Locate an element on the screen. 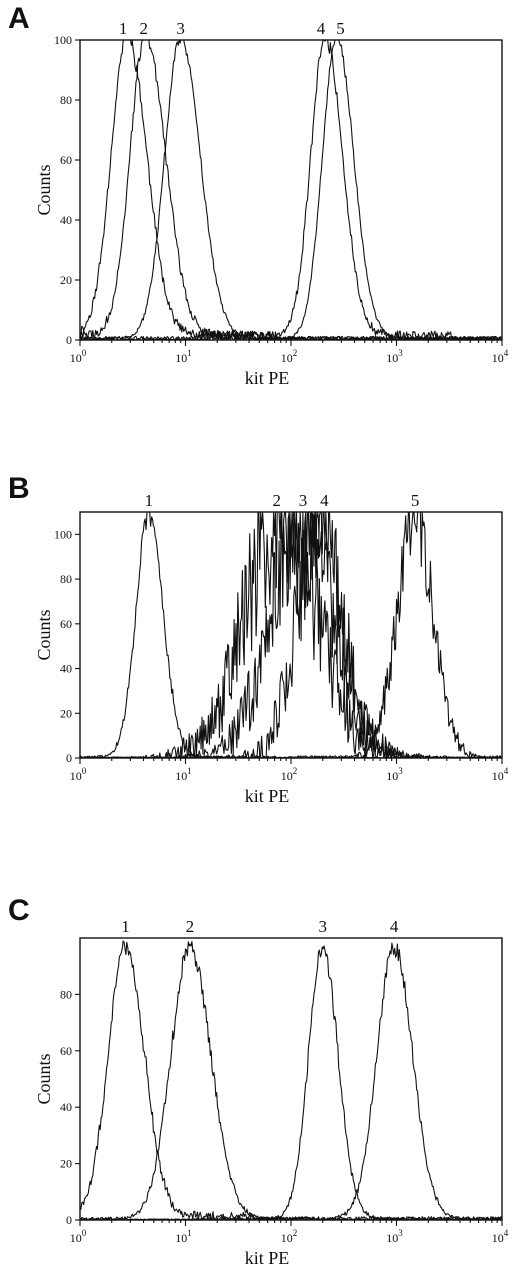 This screenshot has height=1282, width=520. panel-letter: A is located at coordinates (19, 18).